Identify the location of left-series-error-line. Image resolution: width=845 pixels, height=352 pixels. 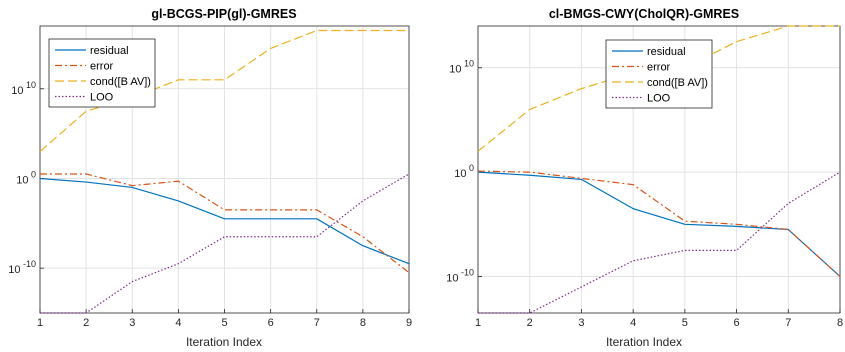
(225, 223).